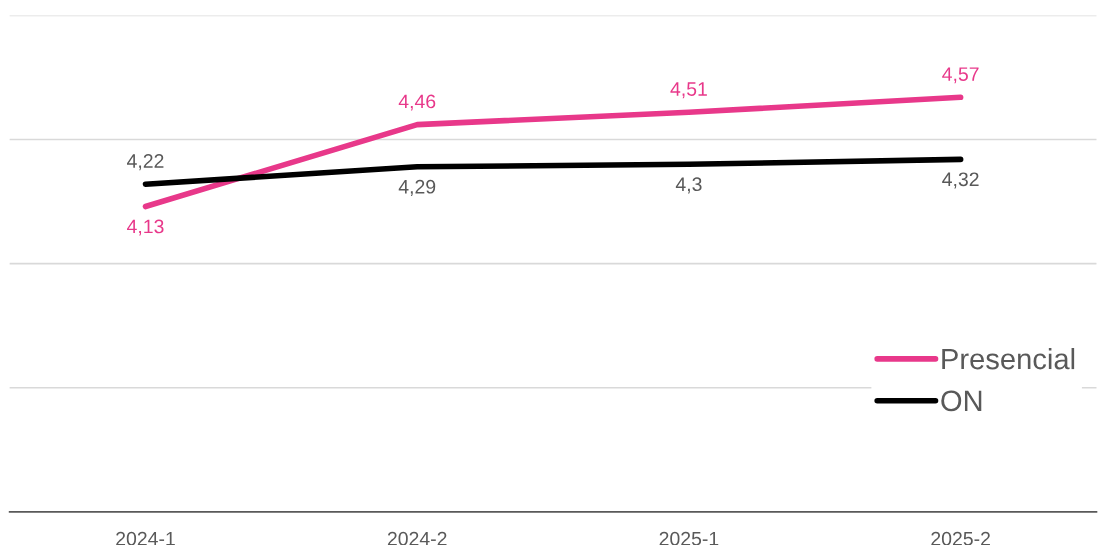 Image resolution: width=1106 pixels, height=545 pixels. I want to click on x-tick-label: 2025-1, so click(689, 538).